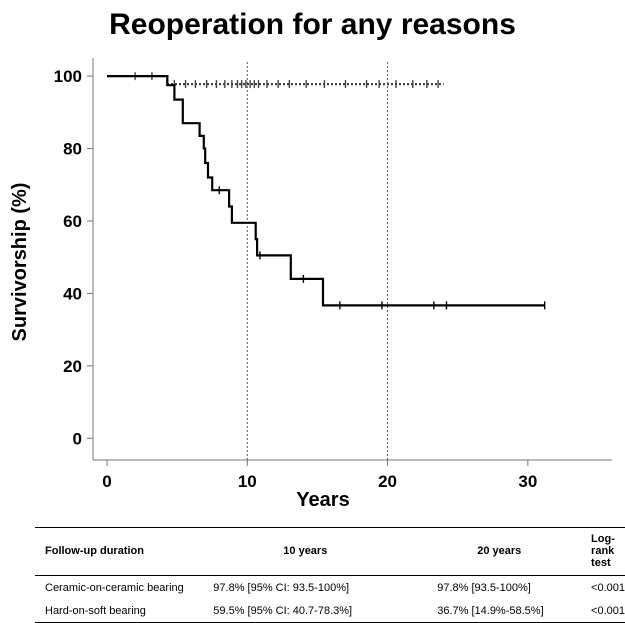 Image resolution: width=625 pixels, height=623 pixels. Describe the element at coordinates (281, 588) in the screenshot. I see `table-cell: 97.8% [95% CI: 93.5-100%]` at that location.